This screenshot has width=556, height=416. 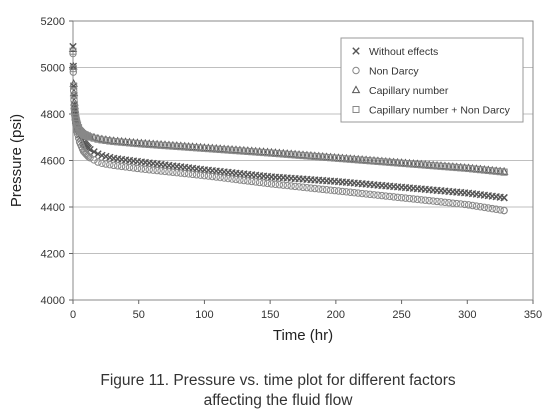 What do you see at coordinates (467, 315) in the screenshot?
I see `x-tick-label: 300` at bounding box center [467, 315].